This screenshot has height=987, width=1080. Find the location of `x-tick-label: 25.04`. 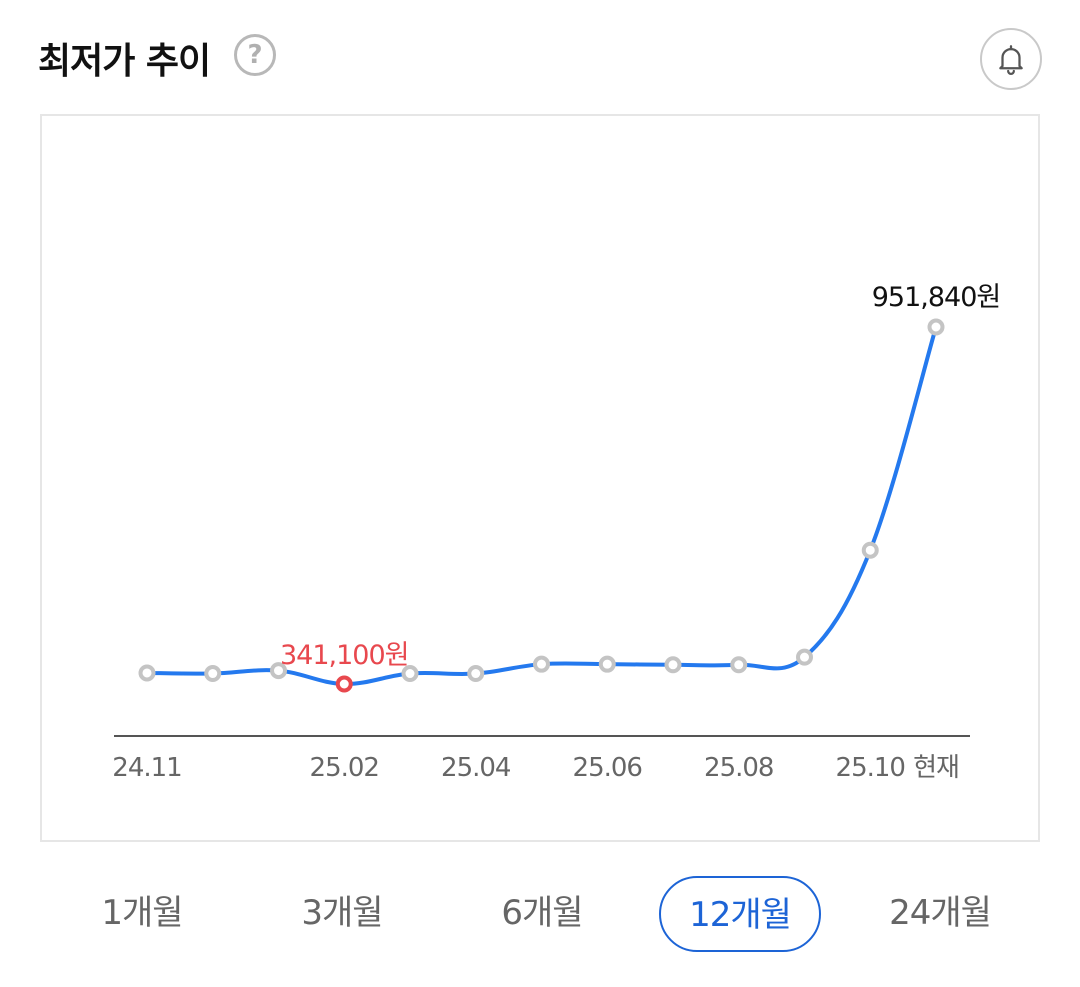

x-tick-label: 25.04 is located at coordinates (476, 768).